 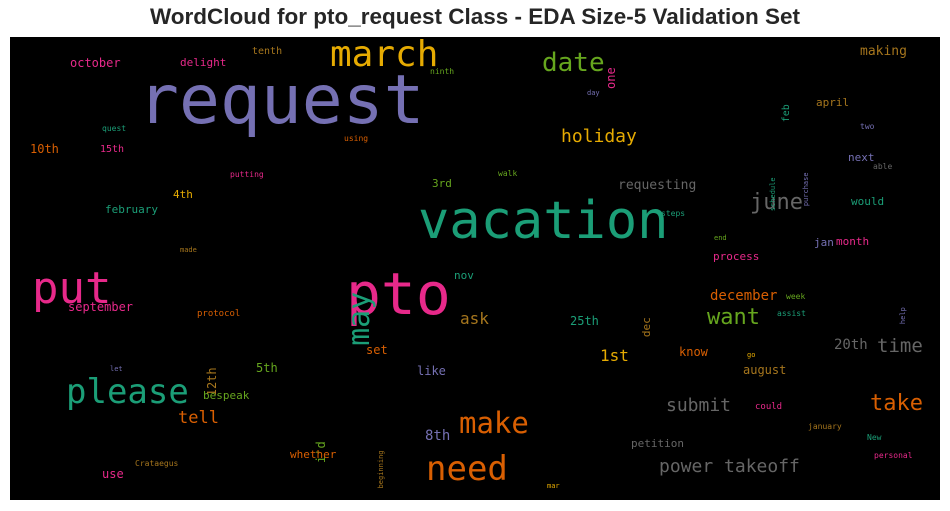 What do you see at coordinates (900, 346) in the screenshot?
I see `word-time: time` at bounding box center [900, 346].